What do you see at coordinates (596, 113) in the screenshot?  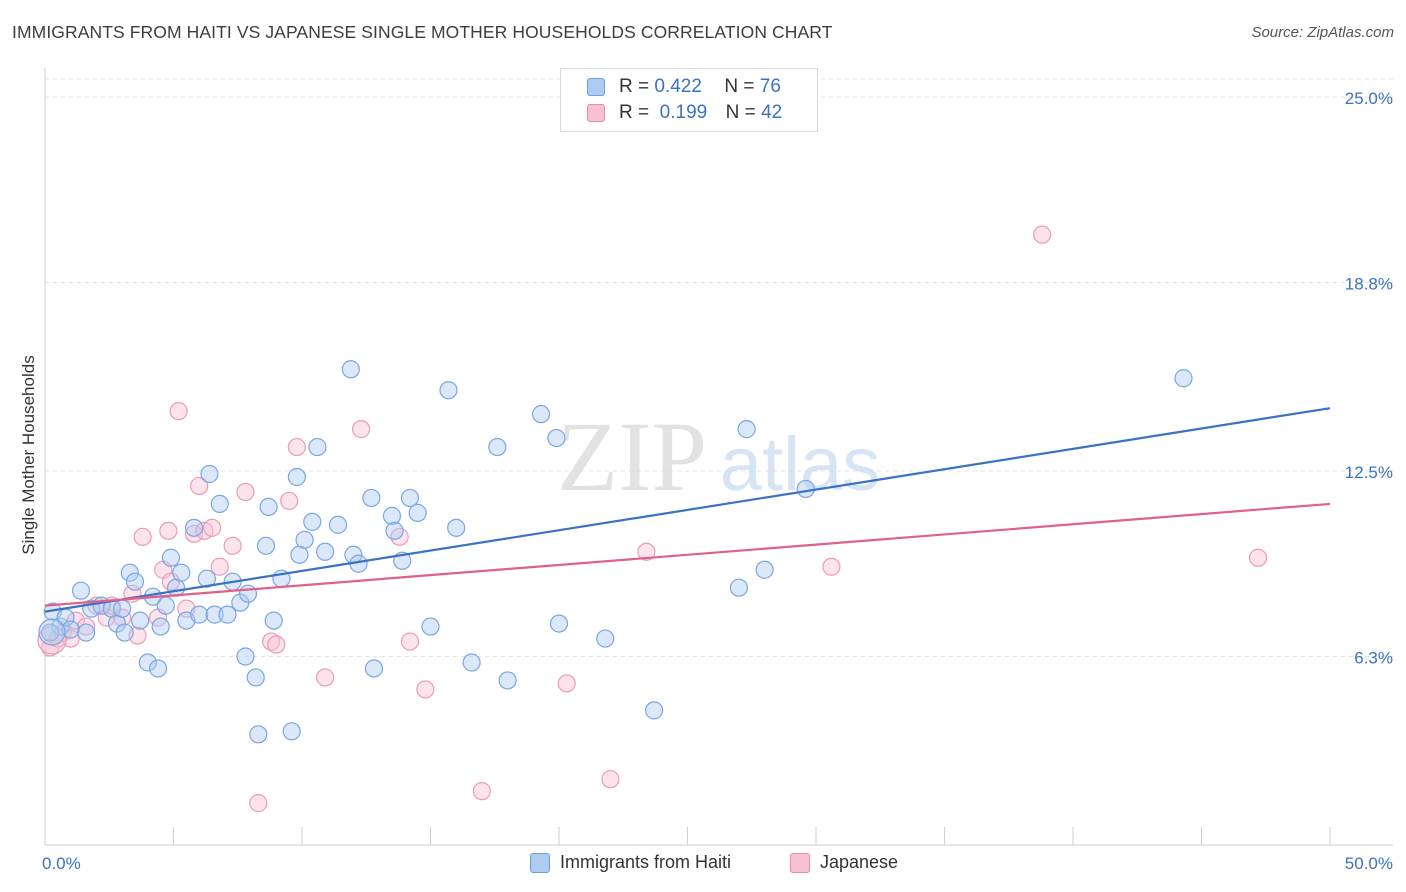 I see `legend-swatch-japanese` at bounding box center [596, 113].